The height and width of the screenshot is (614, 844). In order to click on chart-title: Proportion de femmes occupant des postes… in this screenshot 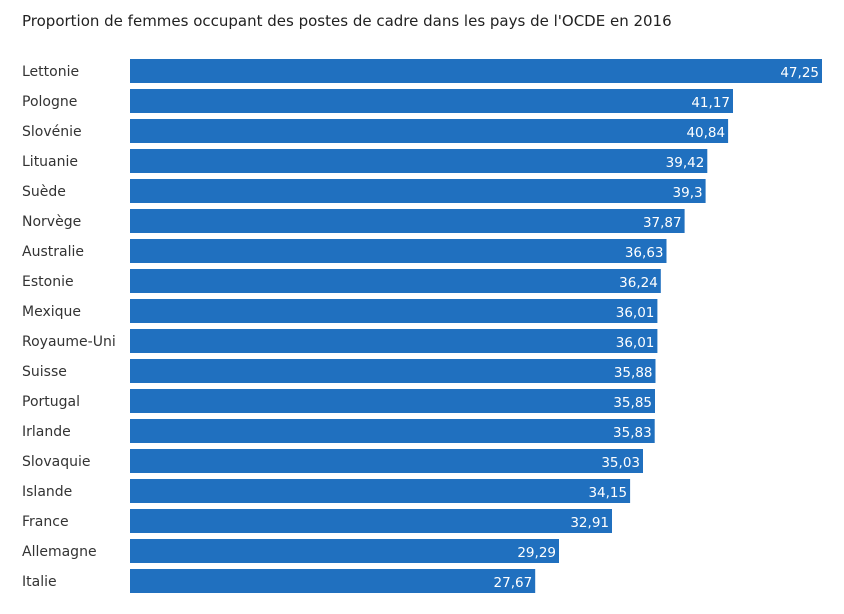, I will do `click(347, 21)`.